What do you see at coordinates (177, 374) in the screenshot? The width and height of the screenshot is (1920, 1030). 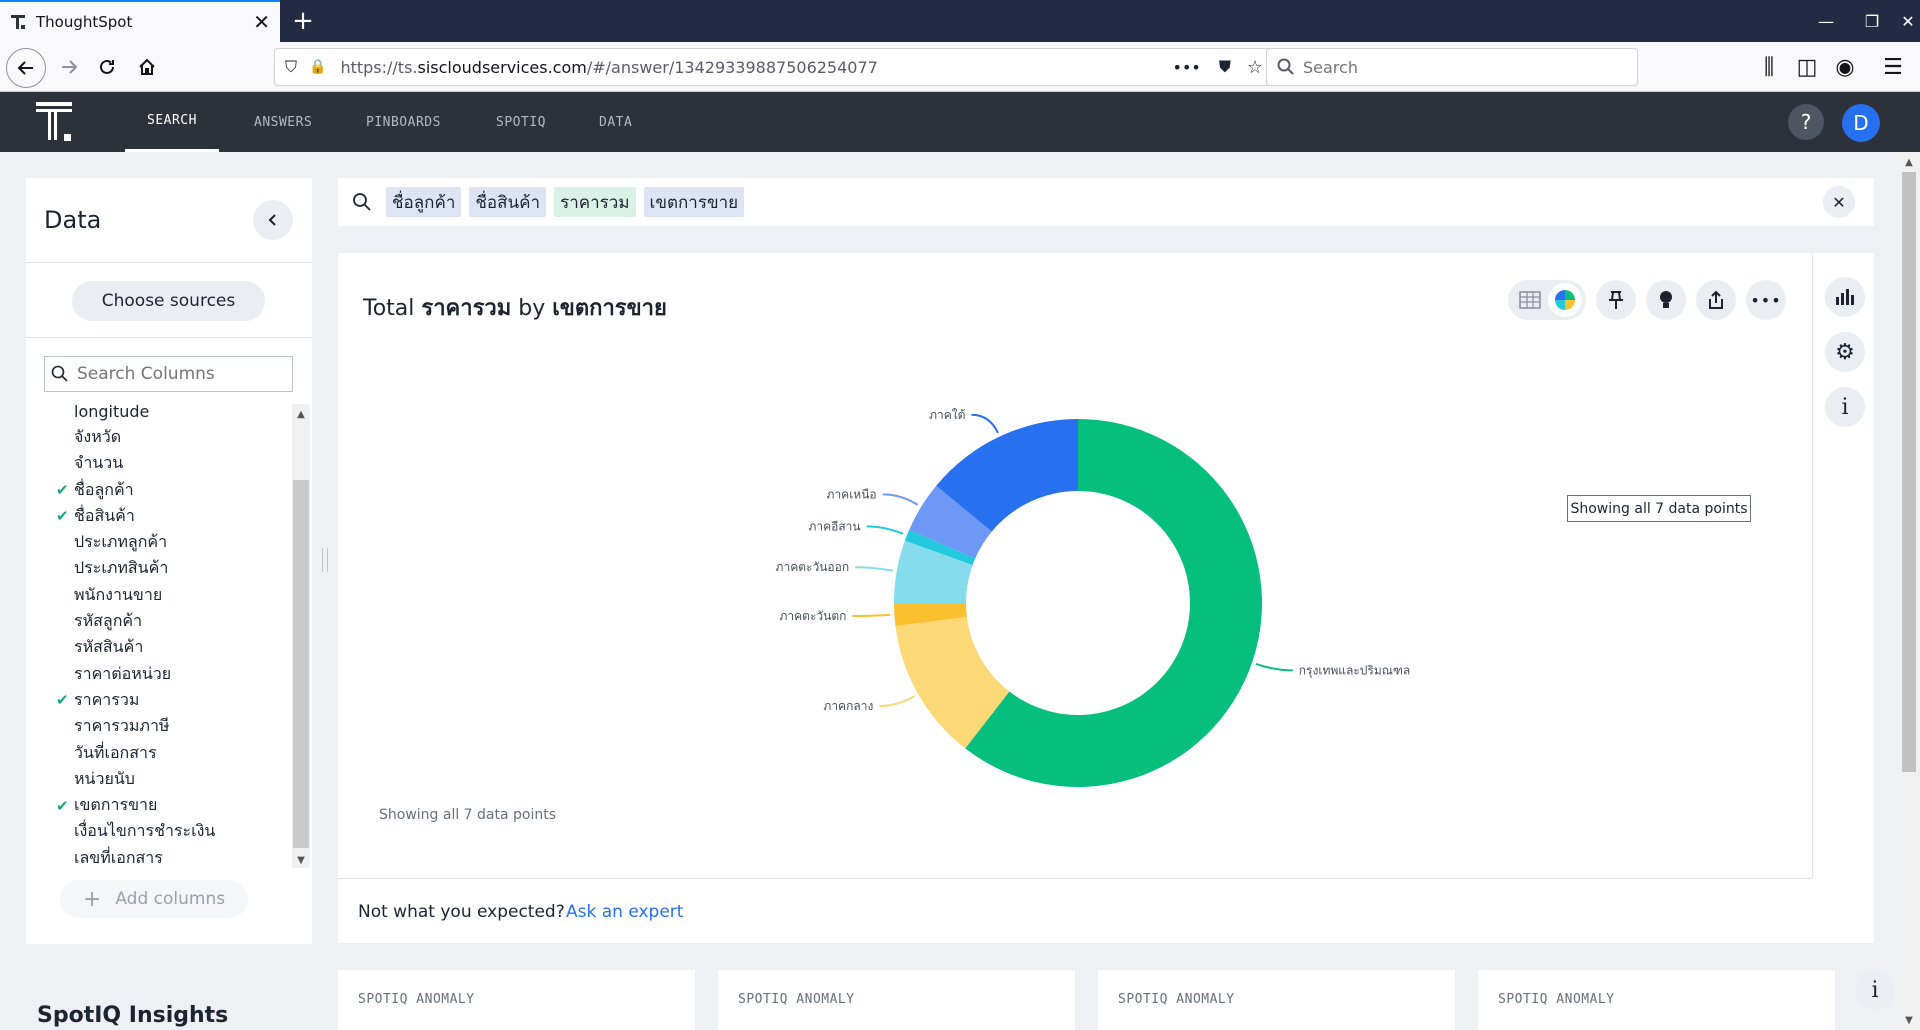 I see `column-search-input` at bounding box center [177, 374].